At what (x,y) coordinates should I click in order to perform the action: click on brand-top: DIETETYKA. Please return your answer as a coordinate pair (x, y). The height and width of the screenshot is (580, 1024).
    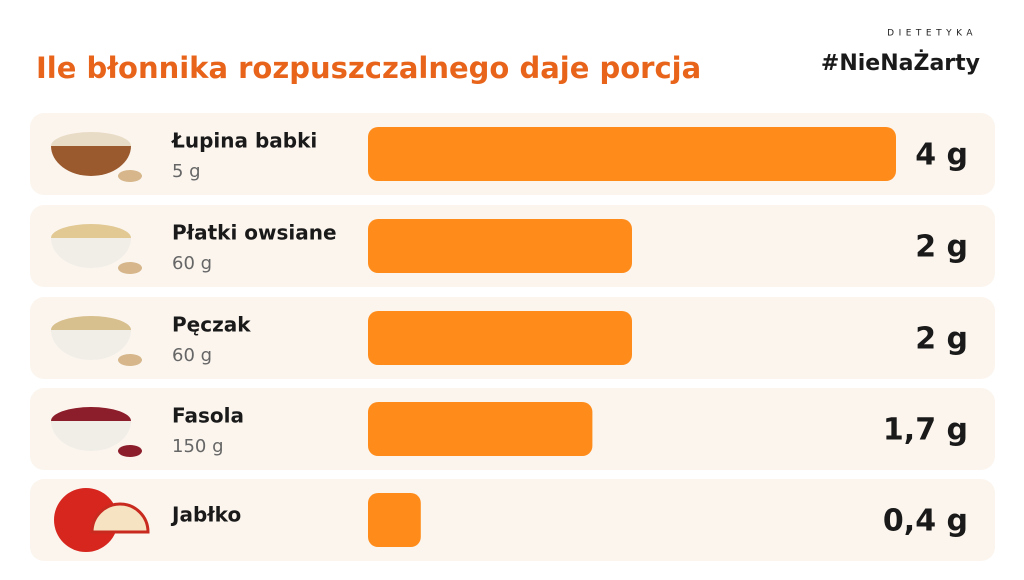
    Looking at the image, I should click on (932, 34).